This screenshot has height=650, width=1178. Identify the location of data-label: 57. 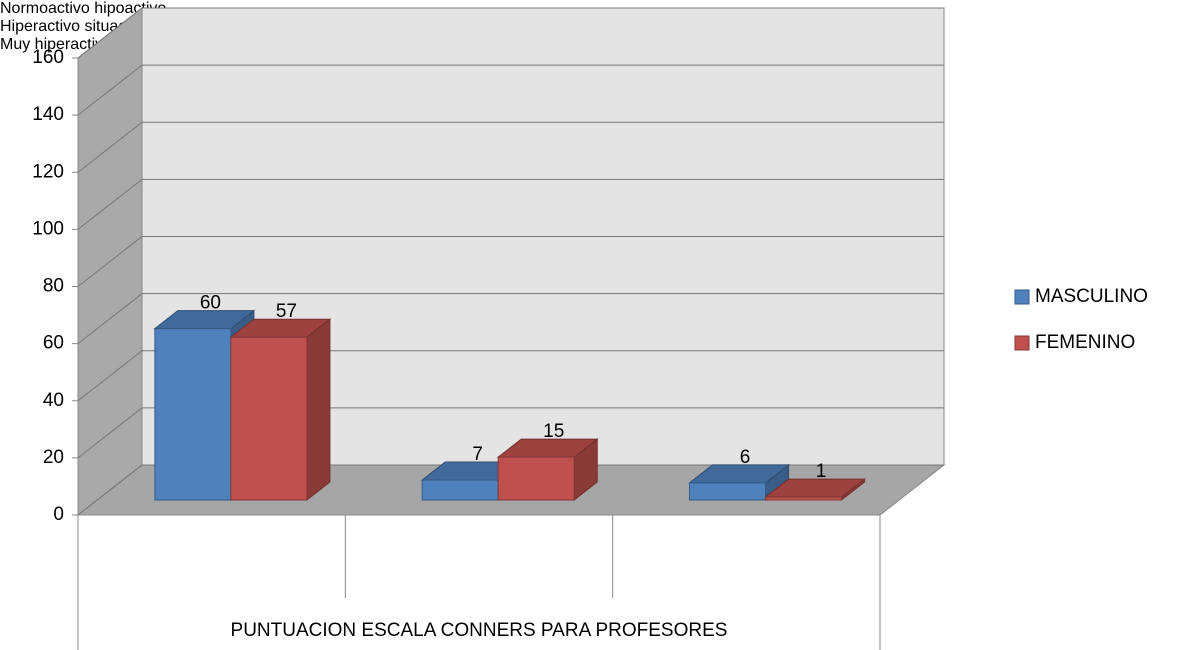
(286, 311).